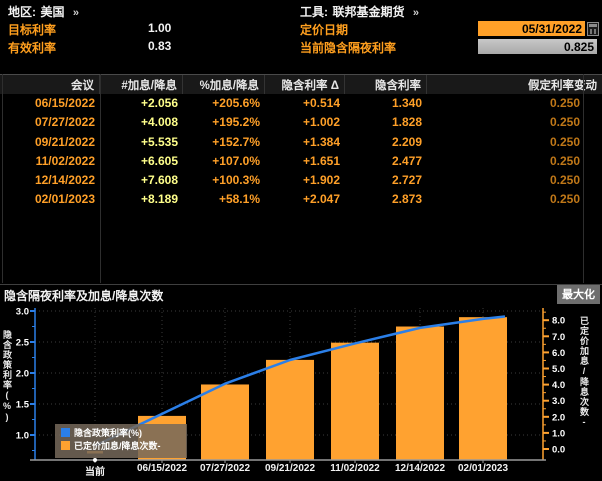  Describe the element at coordinates (32, 48) in the screenshot. I see `effective-rate-label: 有效利率` at that location.